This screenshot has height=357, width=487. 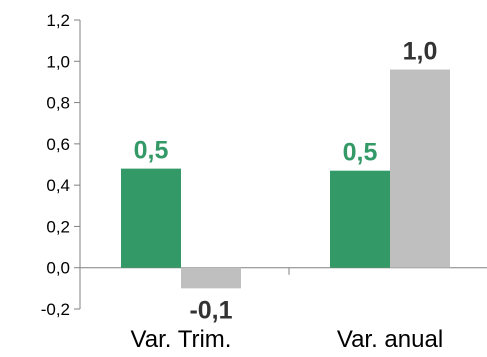 What do you see at coordinates (420, 52) in the screenshot?
I see `bar-value-label: 1,0` at bounding box center [420, 52].